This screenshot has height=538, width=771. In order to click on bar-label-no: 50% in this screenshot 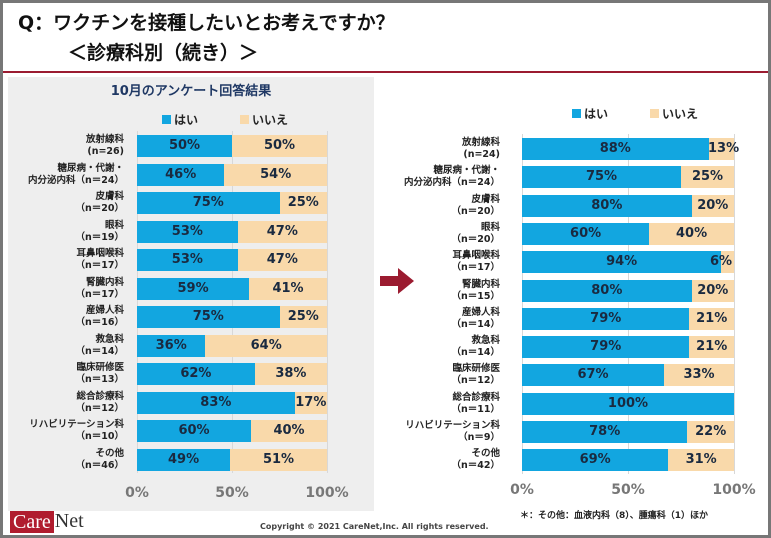, I will do `click(279, 145)`.